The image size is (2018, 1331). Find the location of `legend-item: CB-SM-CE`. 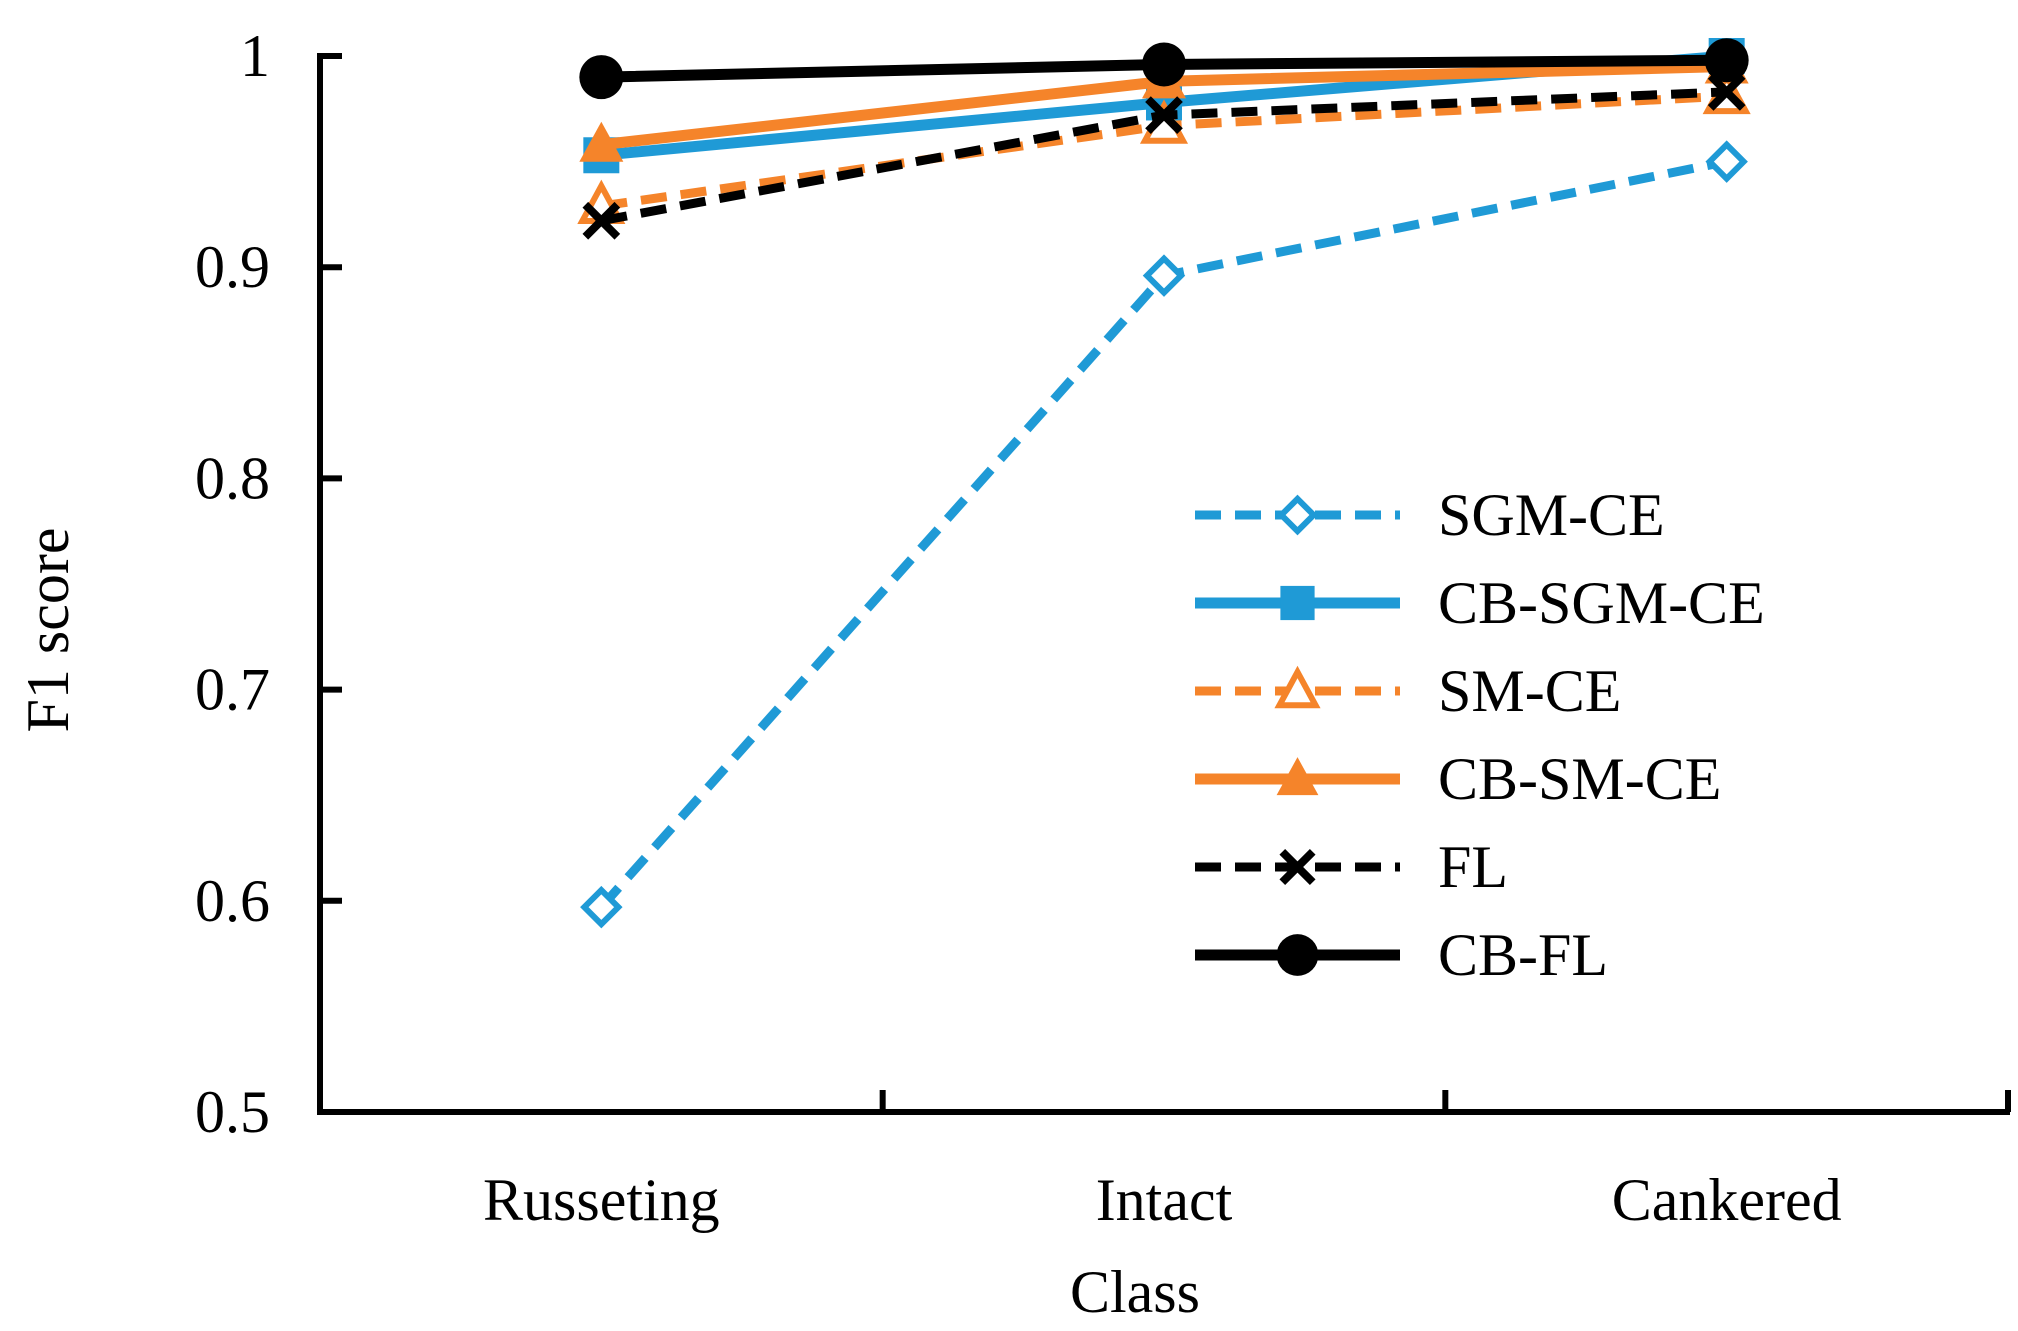

legend-item: CB-SM-CE is located at coordinates (1458, 779).